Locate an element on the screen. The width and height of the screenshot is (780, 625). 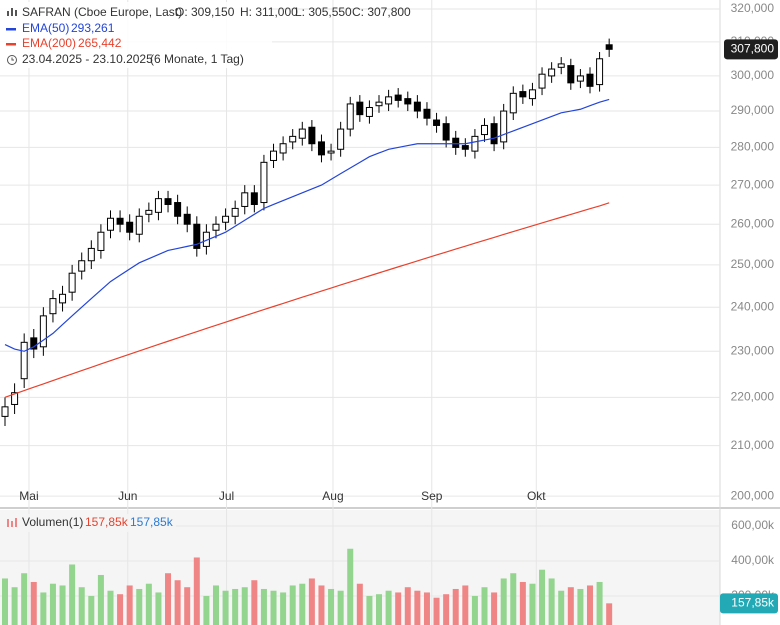
volume-legend-value: 157,85k is located at coordinates (107, 522).